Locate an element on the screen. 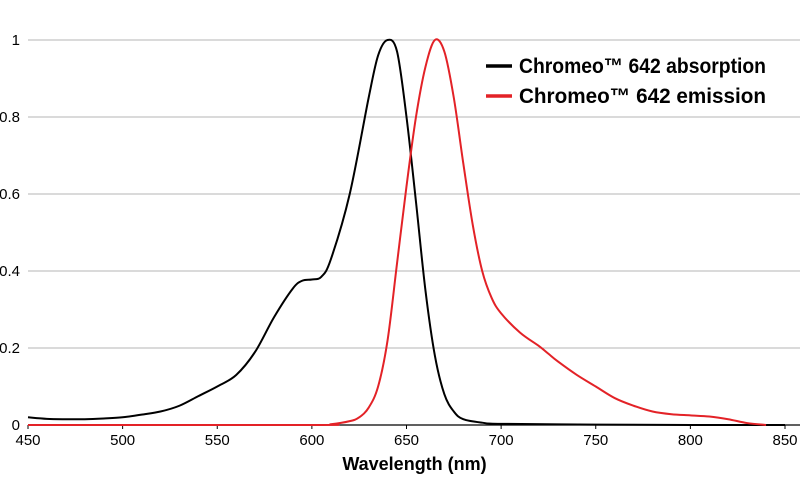 The image size is (801, 478). x-tick-label: 650 is located at coordinates (406, 440).